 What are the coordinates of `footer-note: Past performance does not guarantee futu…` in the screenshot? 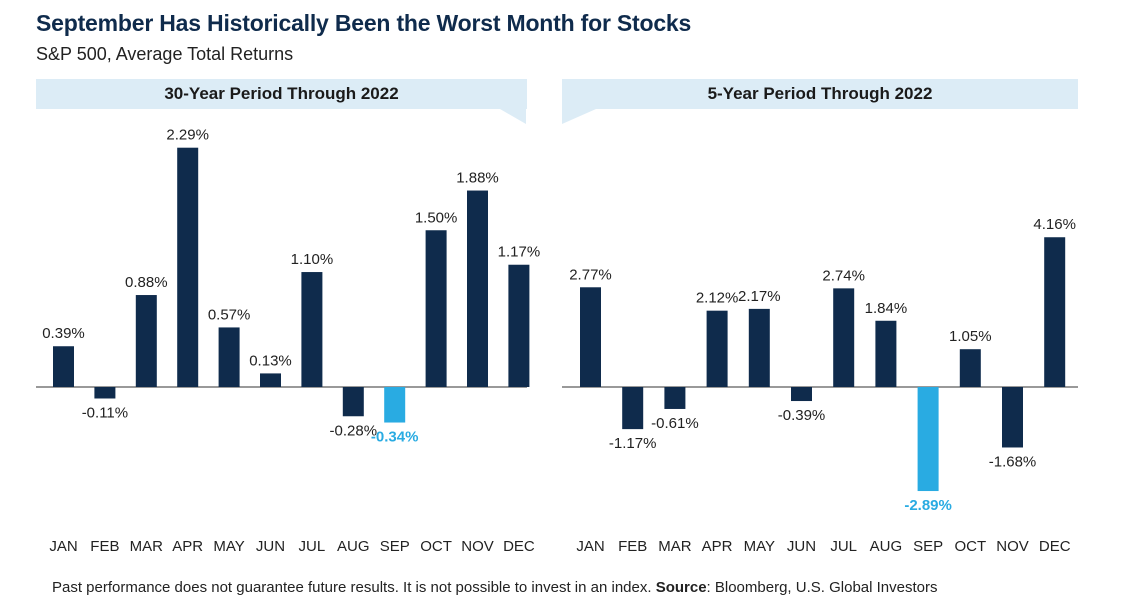 It's located at (494, 587).